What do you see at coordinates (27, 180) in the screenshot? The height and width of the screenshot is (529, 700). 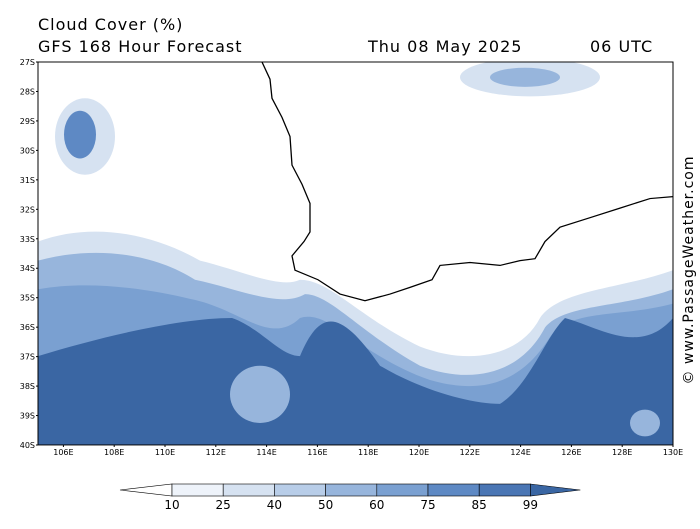 I see `lat-label: 31S` at bounding box center [27, 180].